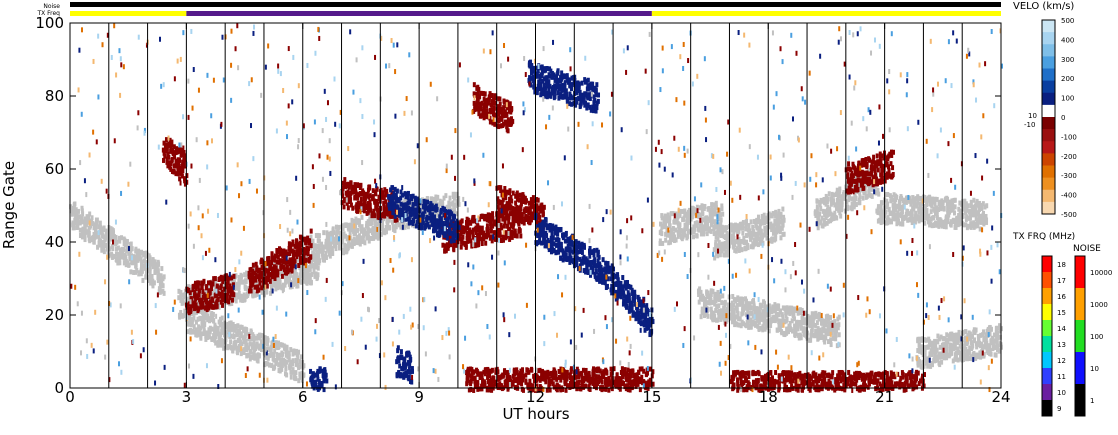 This screenshot has width=1118, height=435. What do you see at coordinates (48, 13) in the screenshot?
I see `txfreq-bar-label: TX Freq` at bounding box center [48, 13].